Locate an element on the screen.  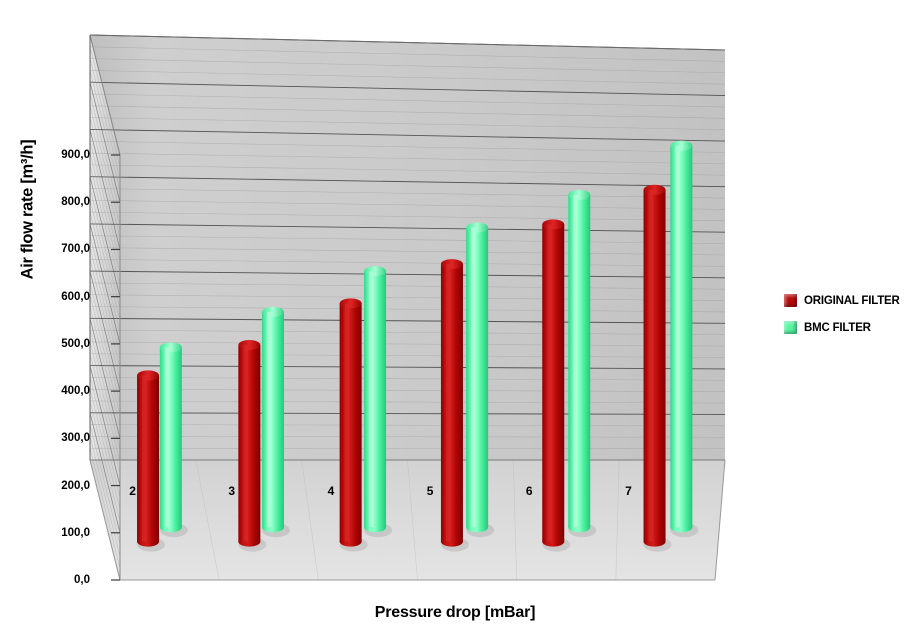
y-axis-tick-label: 900,0 is located at coordinates (75, 155).